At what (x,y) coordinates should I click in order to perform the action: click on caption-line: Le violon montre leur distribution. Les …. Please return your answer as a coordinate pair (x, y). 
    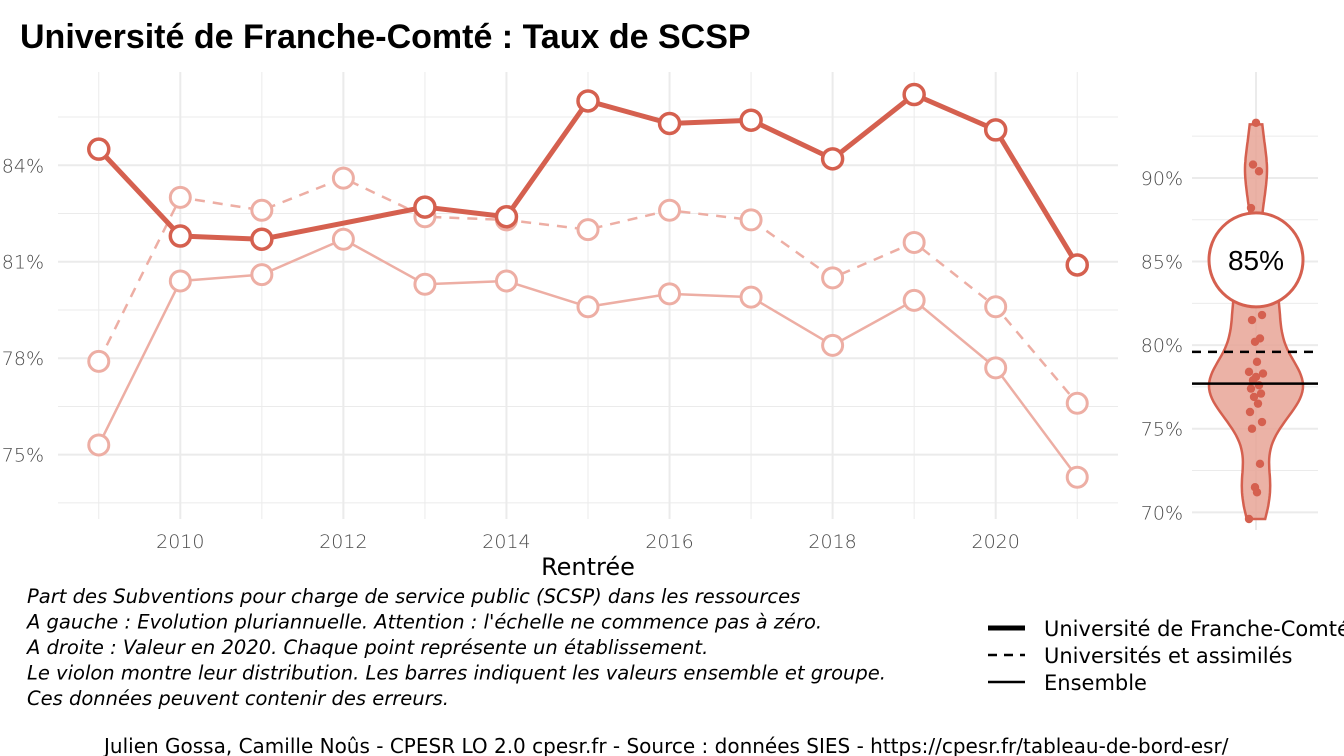
    Looking at the image, I should click on (456, 673).